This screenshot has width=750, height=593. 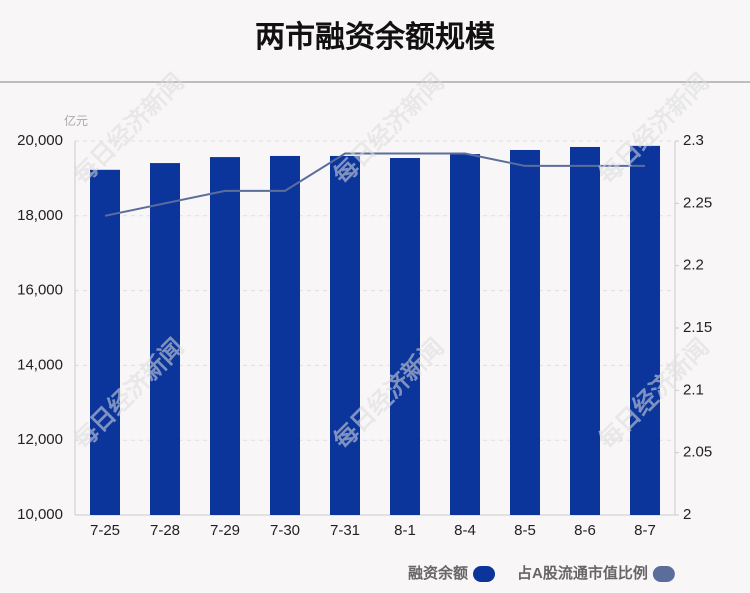 What do you see at coordinates (375, 37) in the screenshot?
I see `chart-title: 两市融资余额规模` at bounding box center [375, 37].